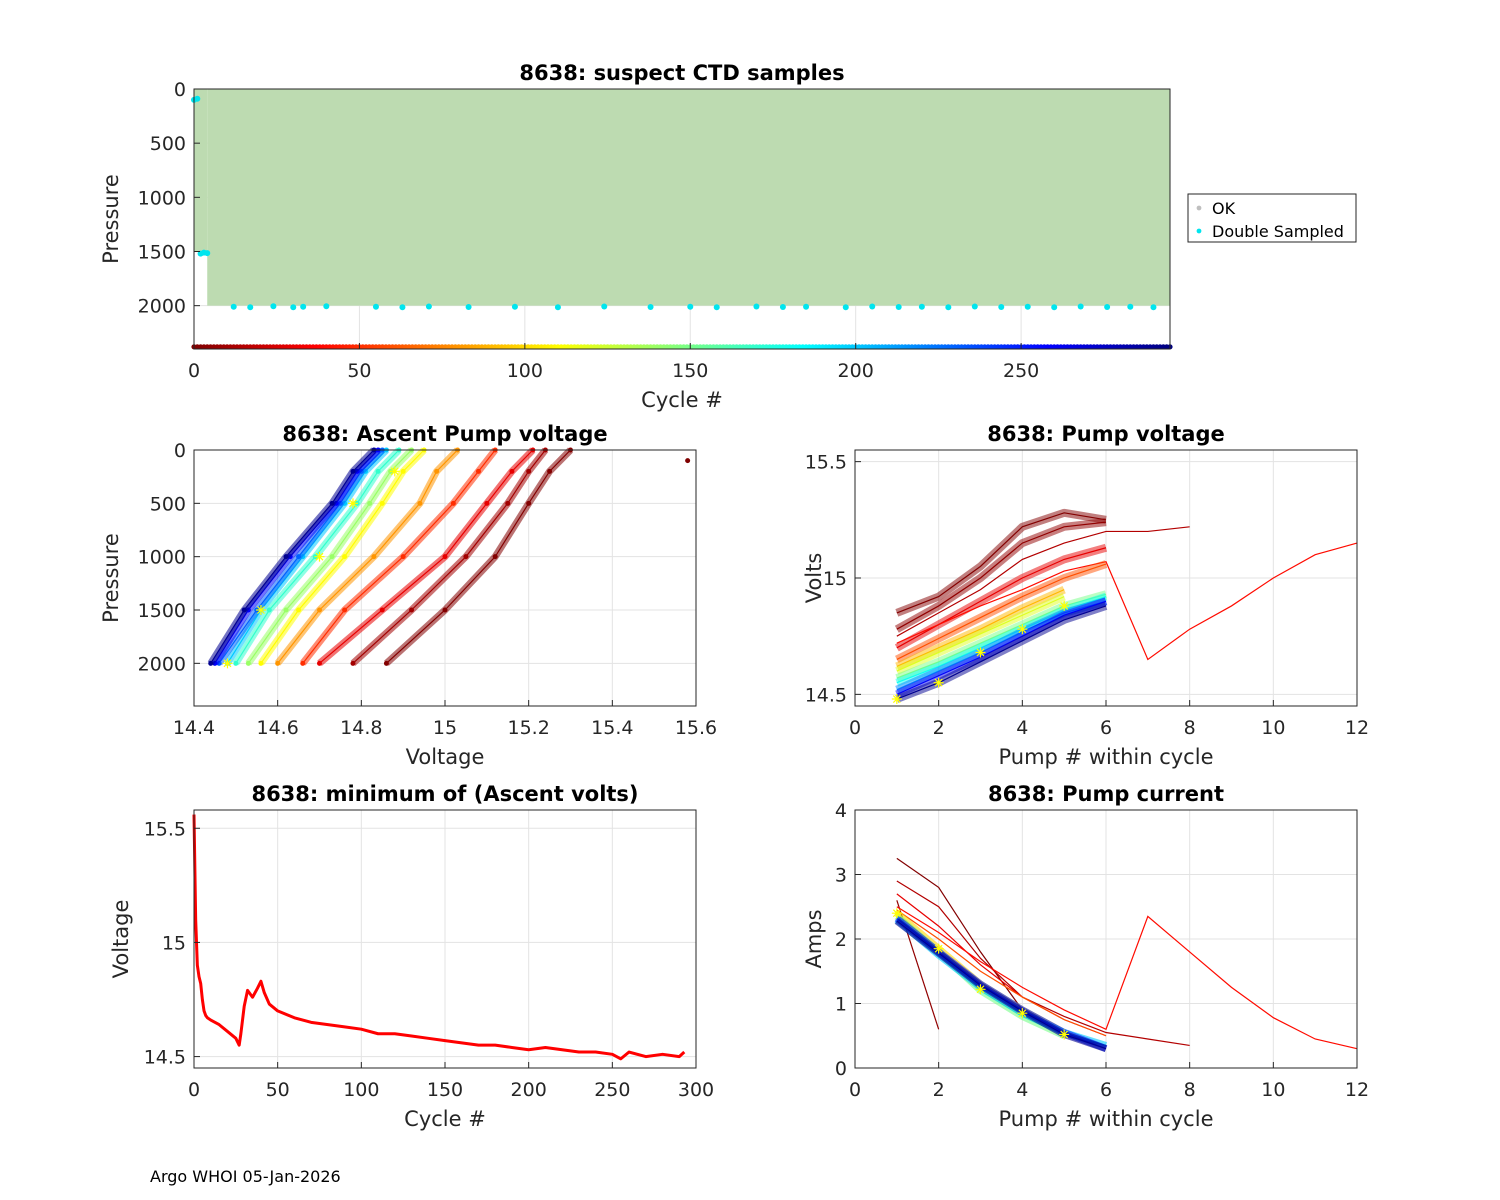 This screenshot has height=1200, width=1500. Describe the element at coordinates (841, 876) in the screenshot. I see `y-tick-label: 3` at that location.